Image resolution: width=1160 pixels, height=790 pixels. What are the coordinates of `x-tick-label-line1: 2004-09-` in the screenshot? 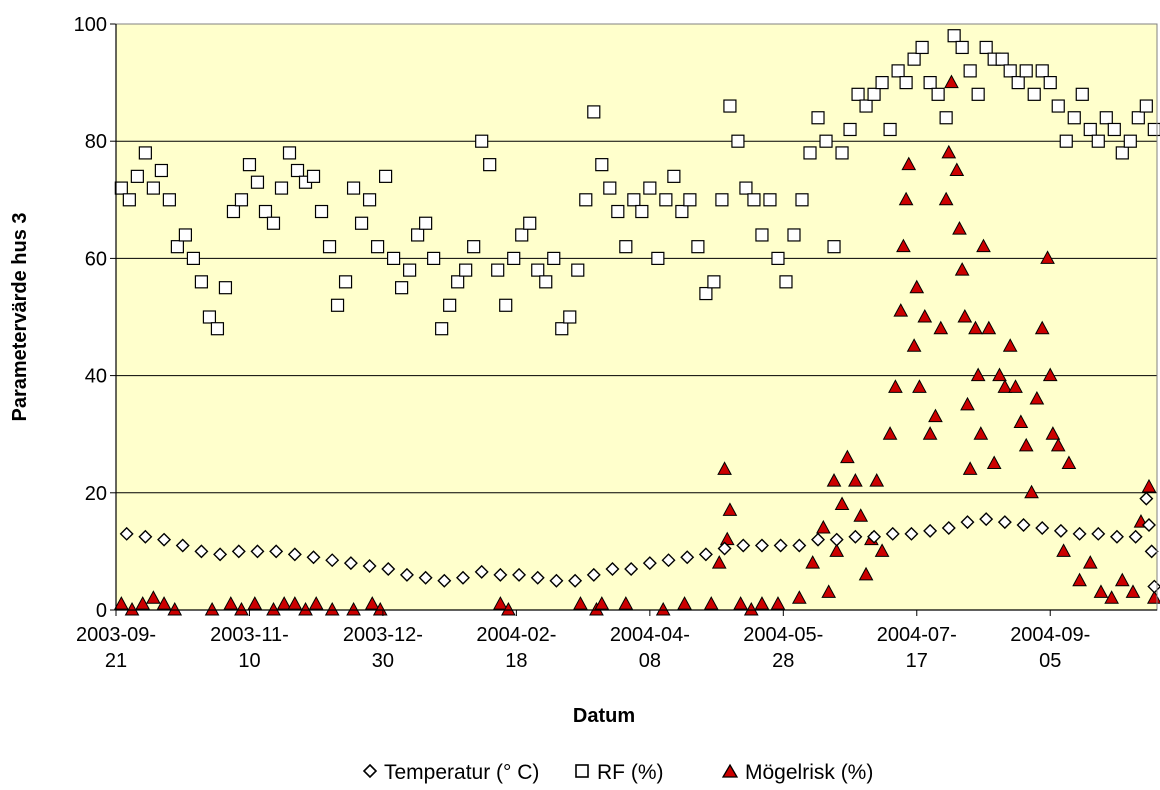 It's located at (1050, 635).